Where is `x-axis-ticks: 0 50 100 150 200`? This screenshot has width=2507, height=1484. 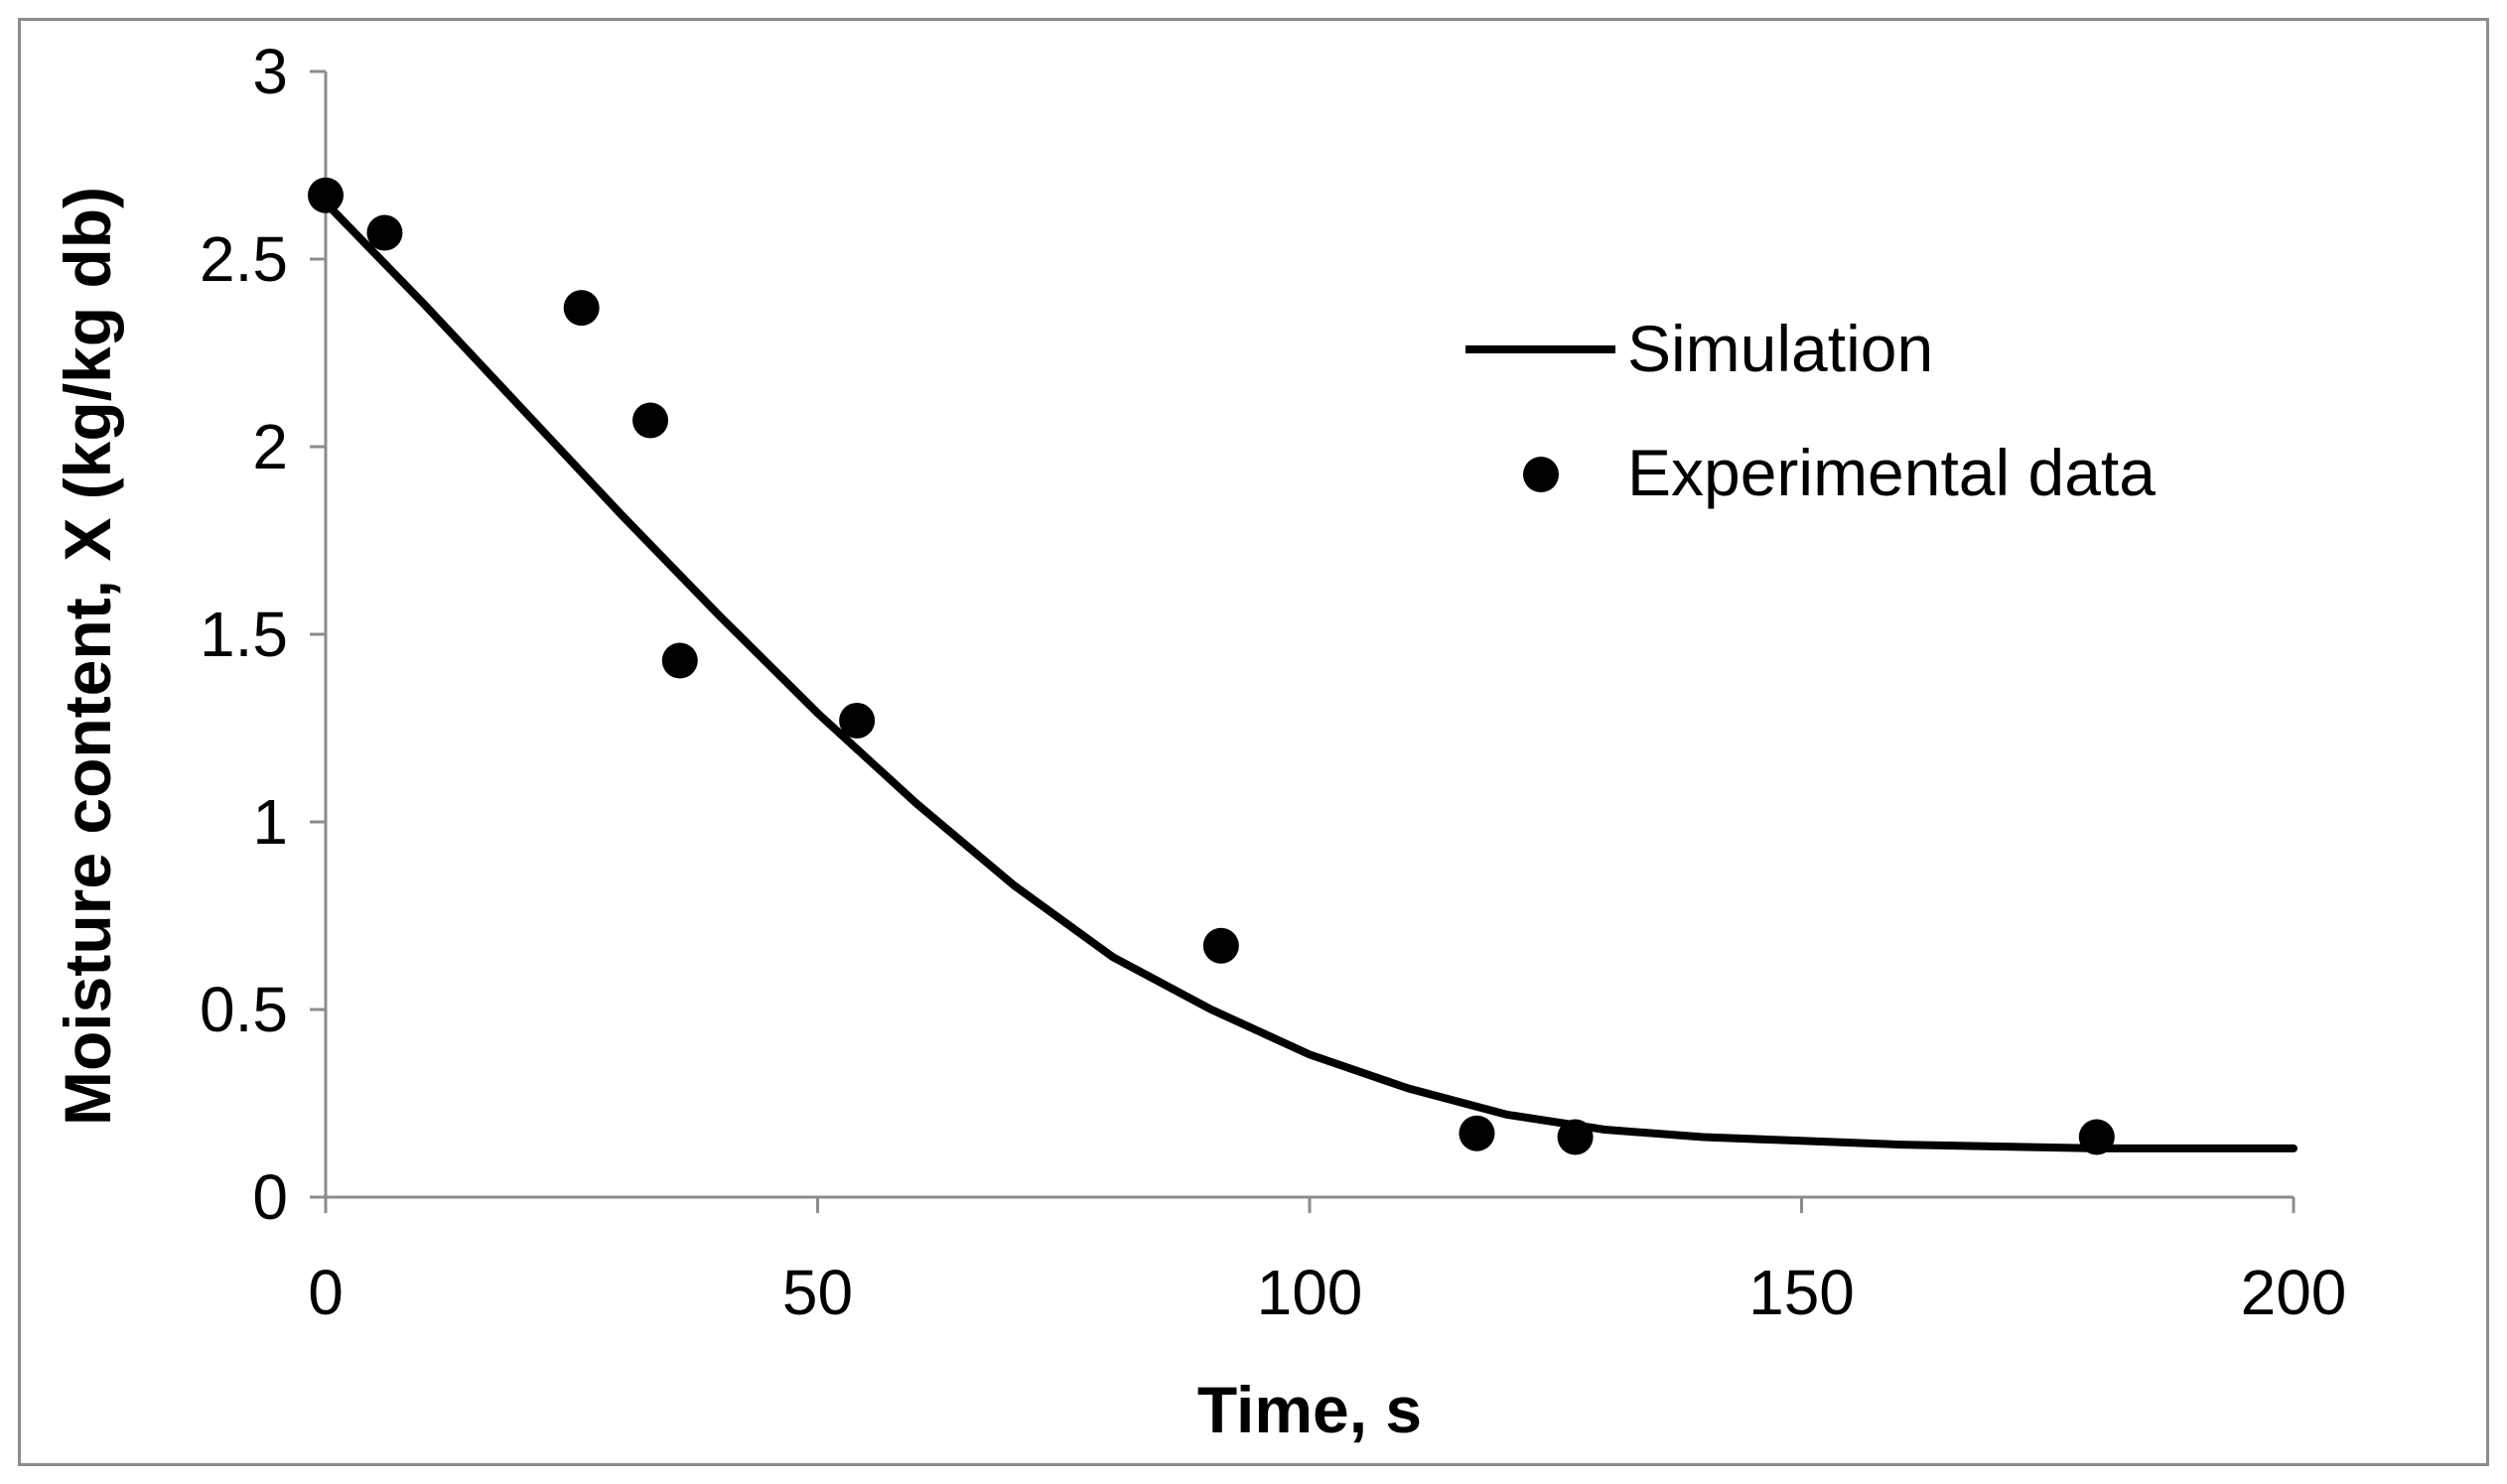 x-axis-ticks: 0 50 100 150 200 is located at coordinates (1327, 1262).